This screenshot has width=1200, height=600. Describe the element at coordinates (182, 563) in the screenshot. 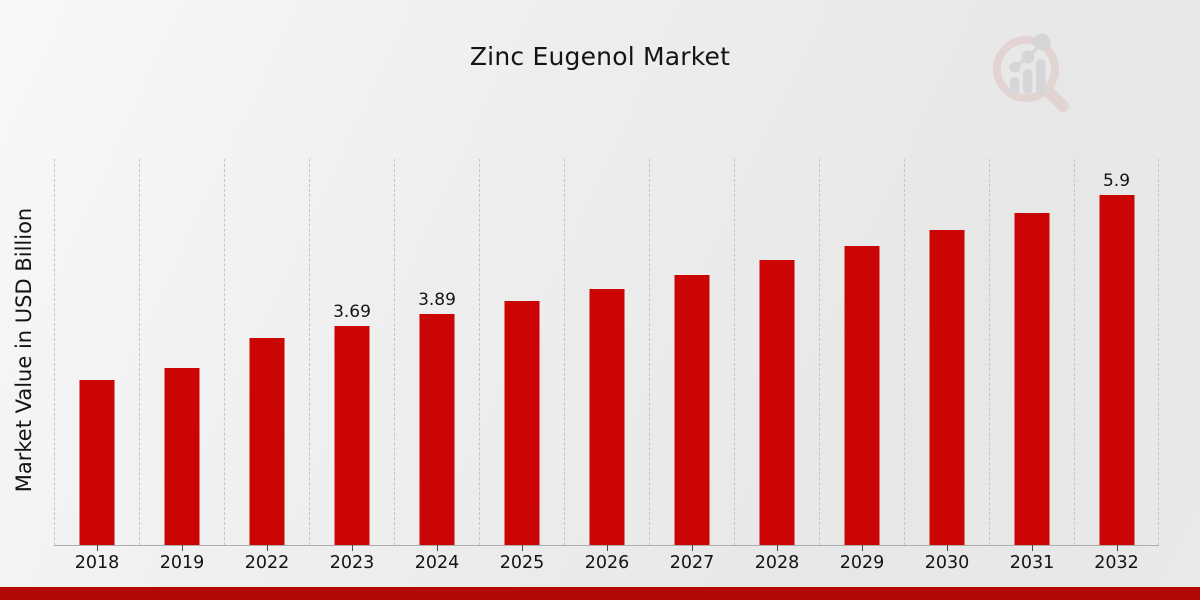

I see `x-axis-label-2019: 2019` at that location.